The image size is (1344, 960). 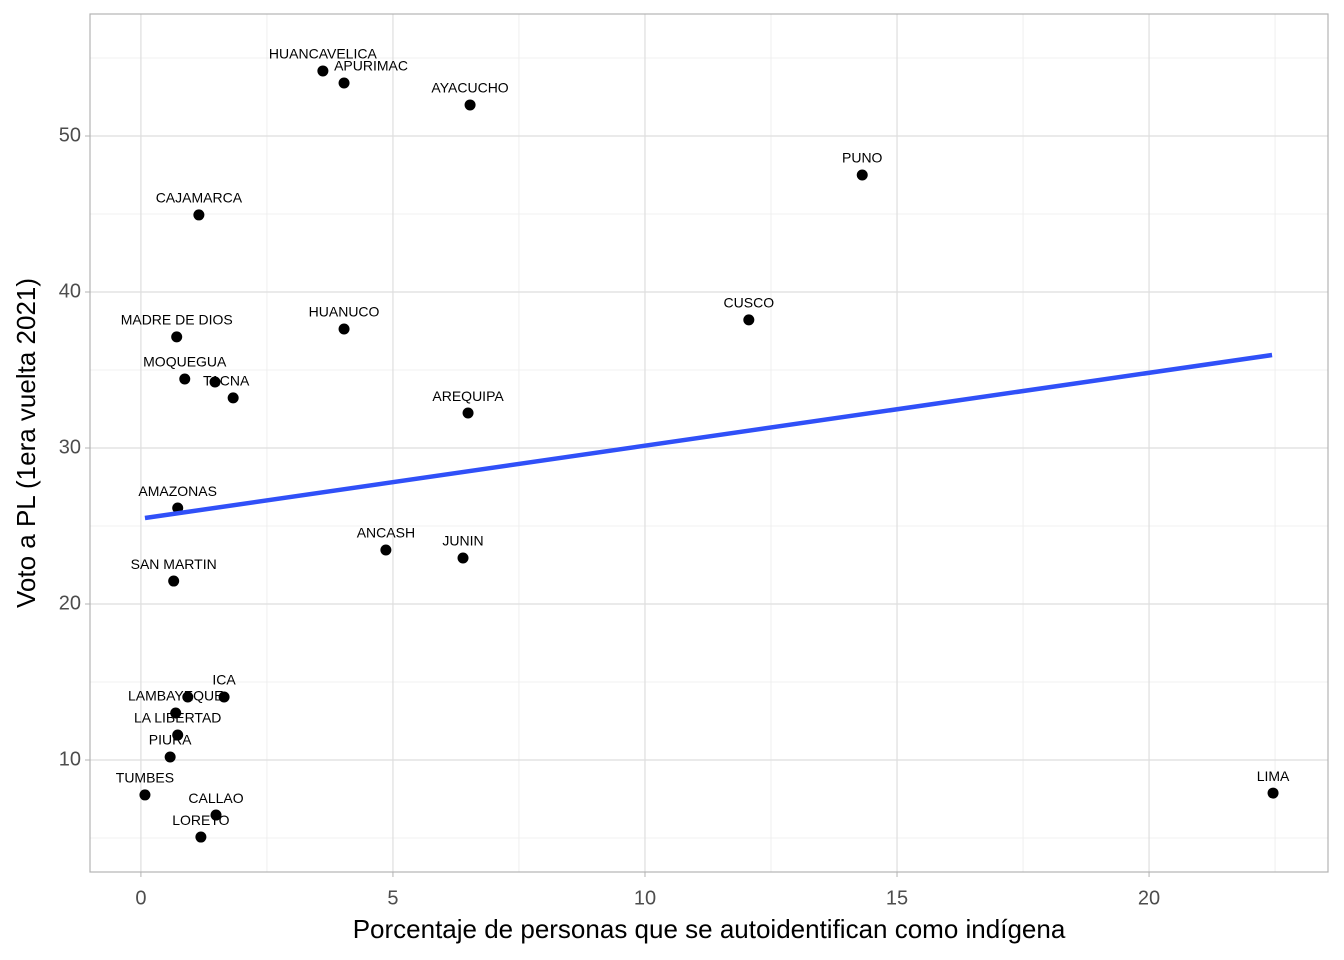 I want to click on y-tick-label: 30, so click(x=70, y=447).